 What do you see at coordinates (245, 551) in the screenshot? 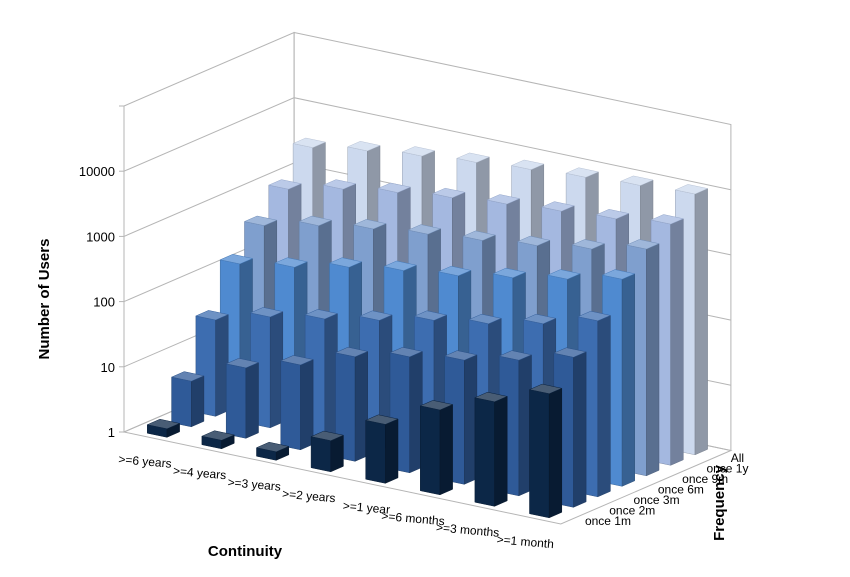
I see `x-axis-title: Continuity` at bounding box center [245, 551].